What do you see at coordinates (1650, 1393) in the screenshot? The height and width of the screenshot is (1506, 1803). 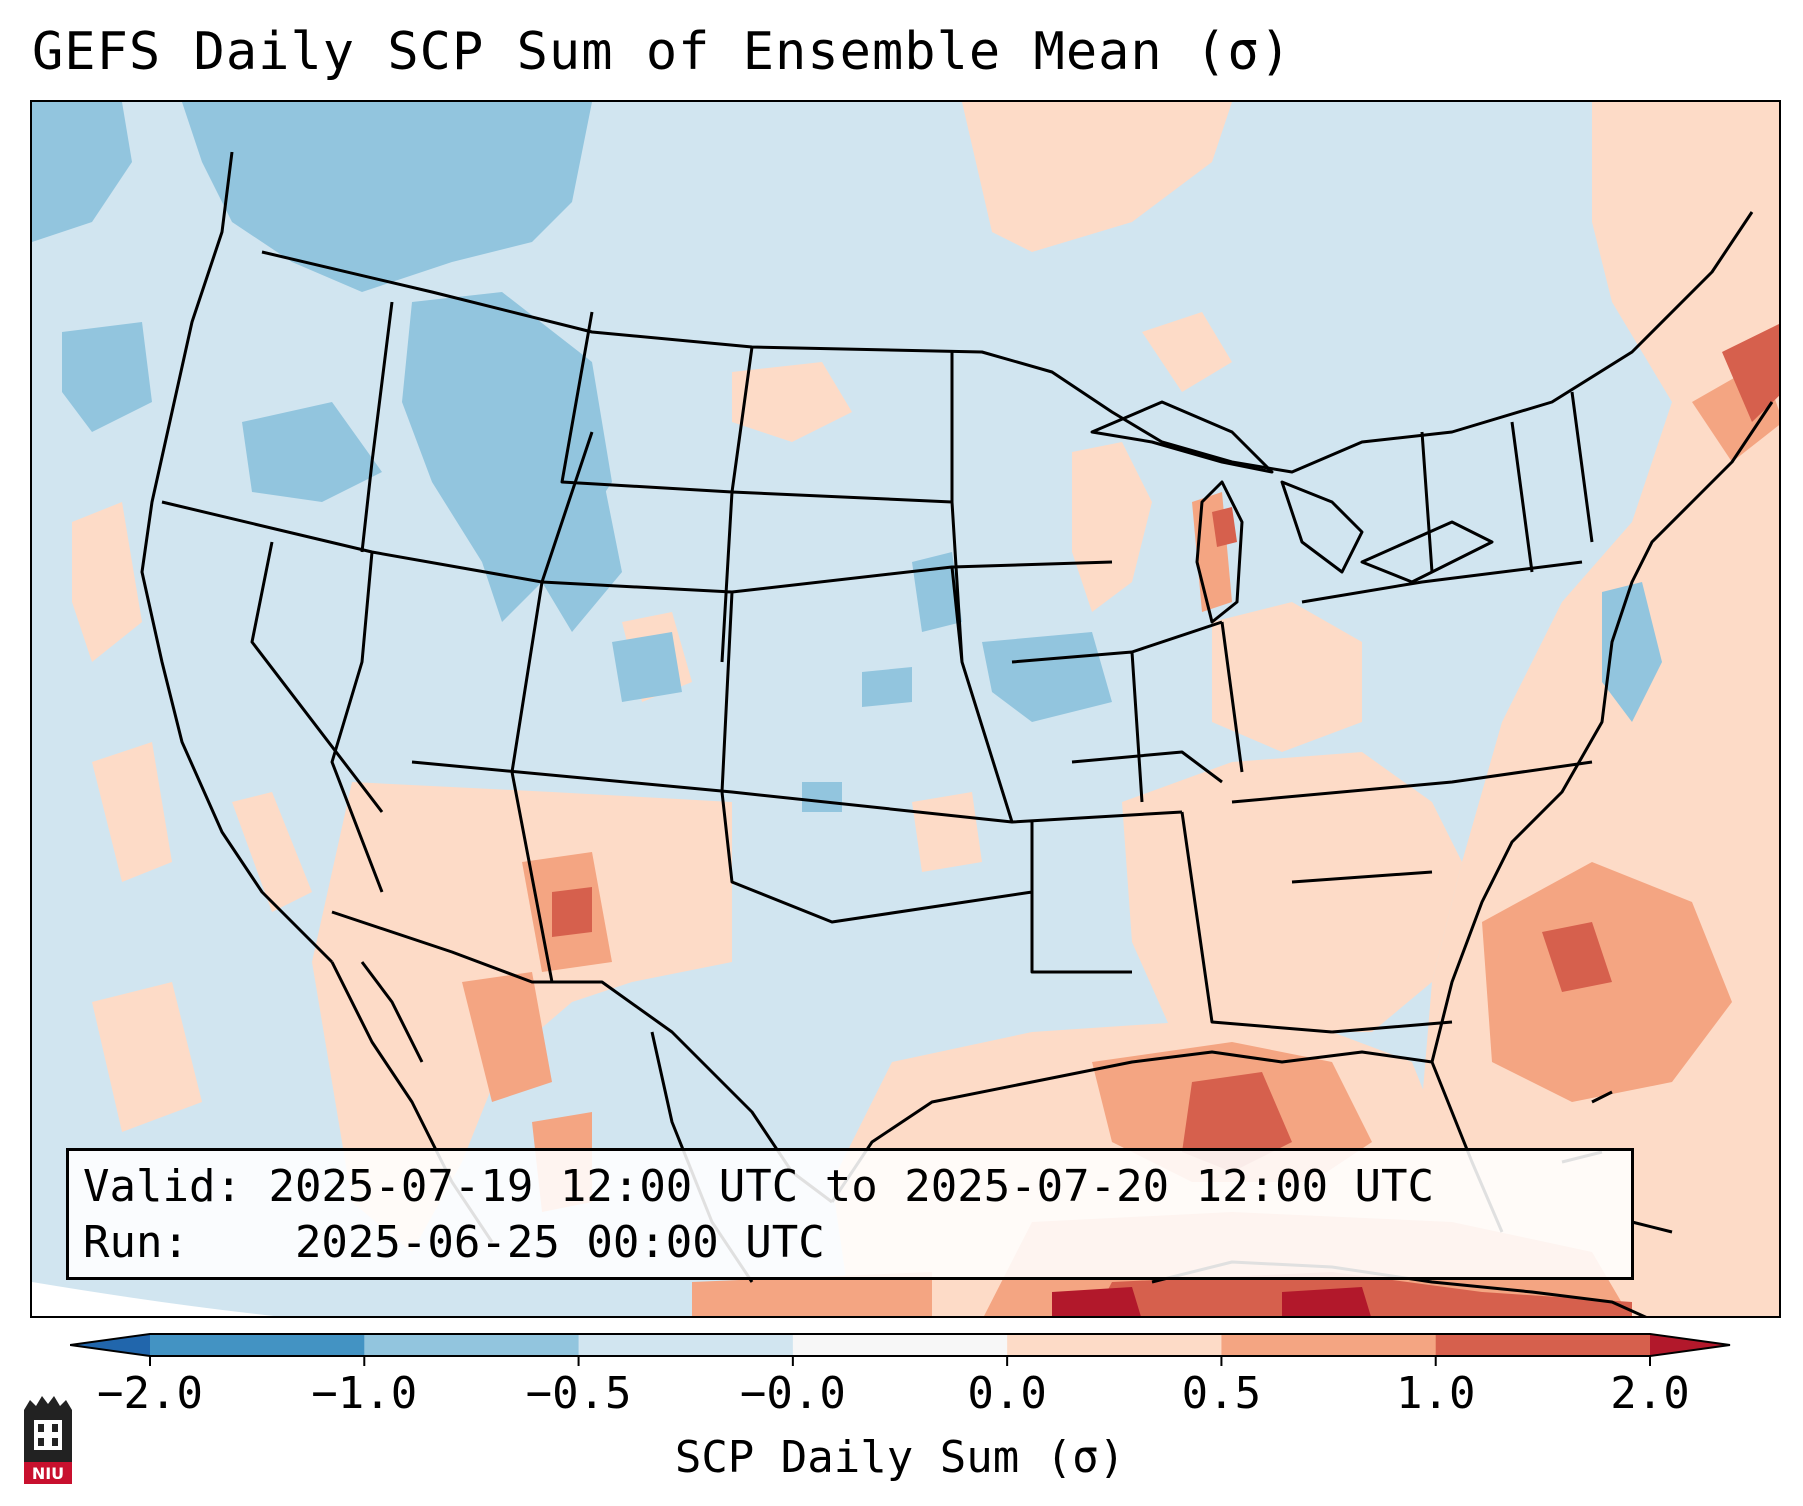 I see `colorbar-tick-label: 2.0` at bounding box center [1650, 1393].